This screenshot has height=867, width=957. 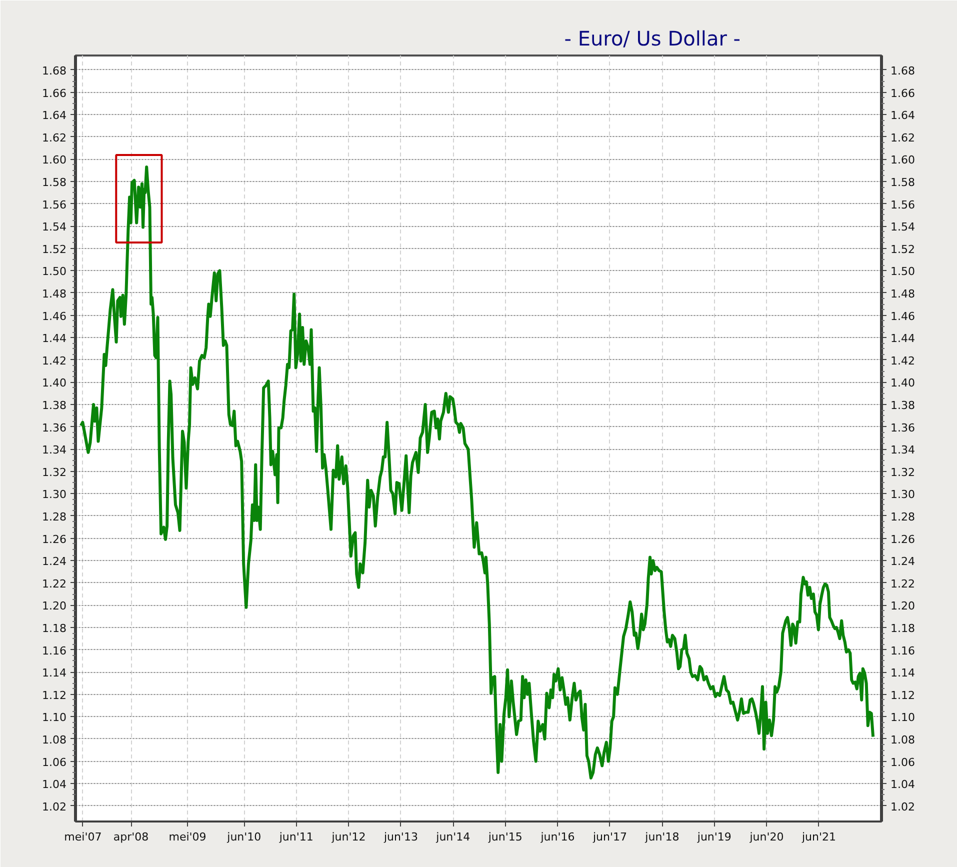 What do you see at coordinates (54, 495) in the screenshot?
I see `y-tick-label: 1.30` at bounding box center [54, 495].